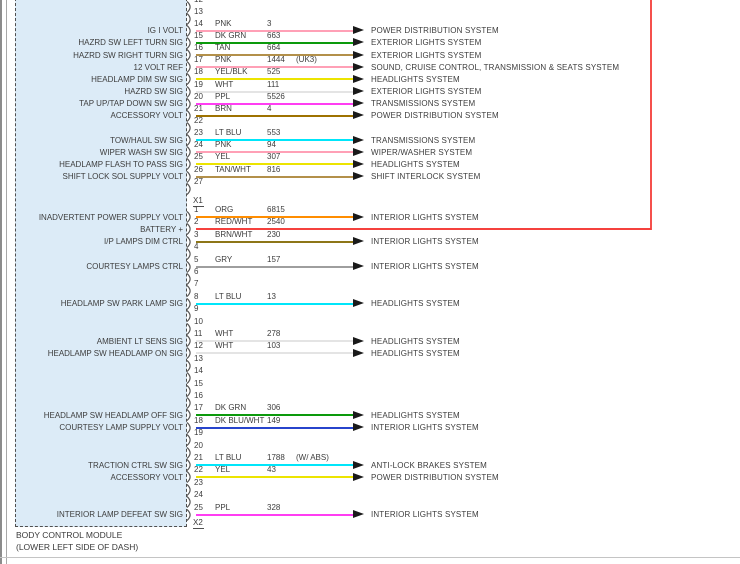  What do you see at coordinates (274, 346) in the screenshot?
I see `circuit-number: 103` at bounding box center [274, 346].